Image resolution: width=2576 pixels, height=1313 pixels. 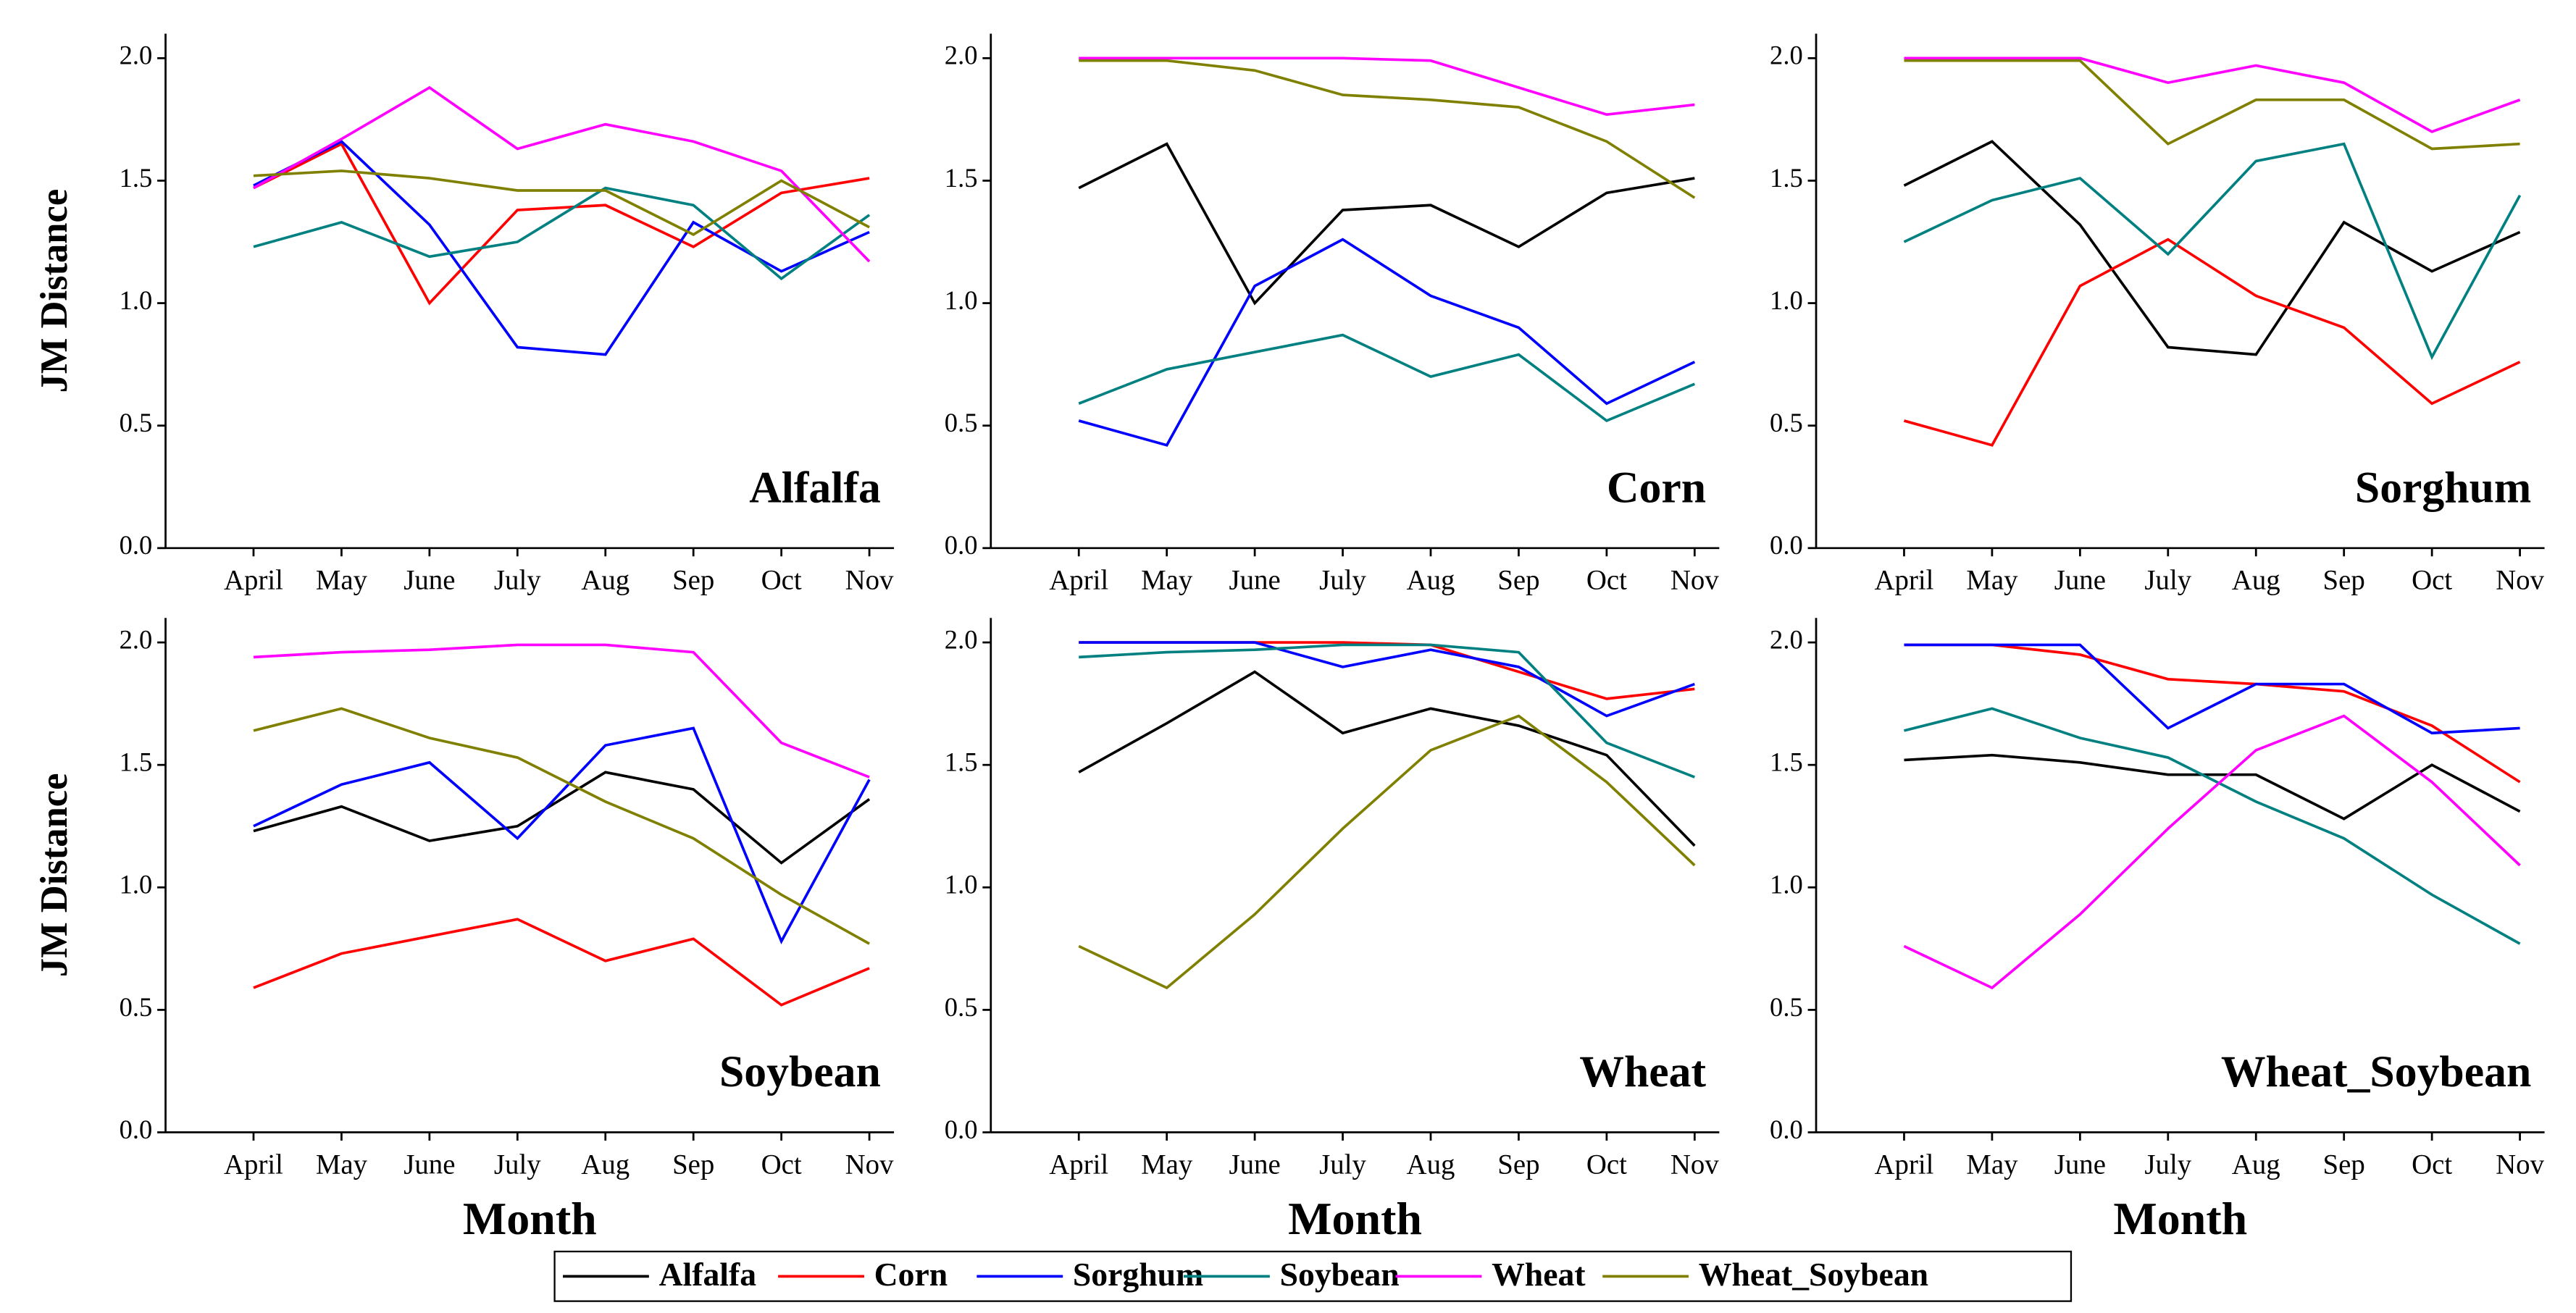 I want to click on panel-title: Wheat_Soybean, so click(x=2376, y=1071).